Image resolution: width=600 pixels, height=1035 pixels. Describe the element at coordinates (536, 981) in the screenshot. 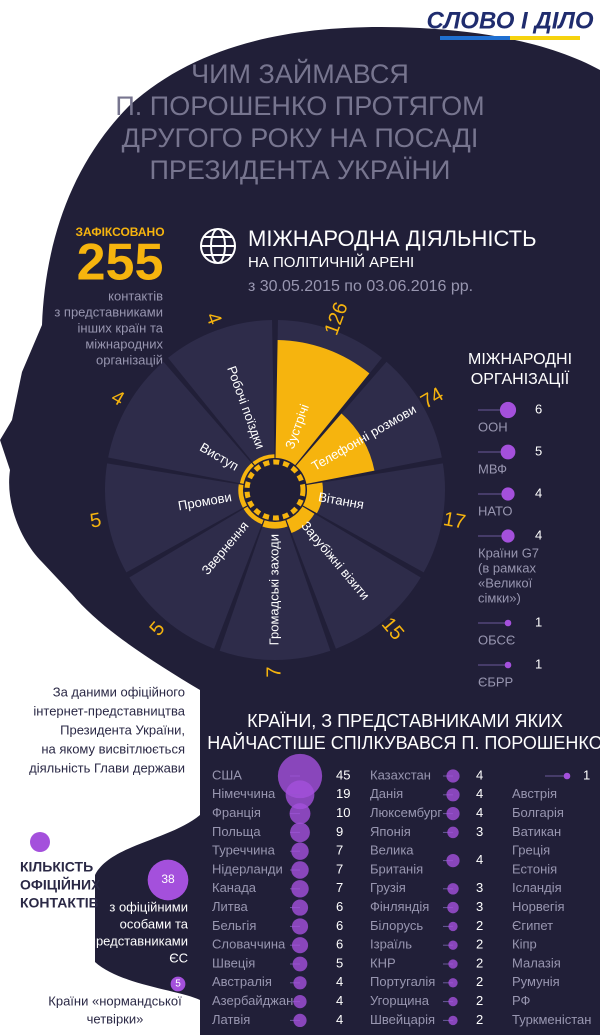

I see `category-label: Румунія` at that location.